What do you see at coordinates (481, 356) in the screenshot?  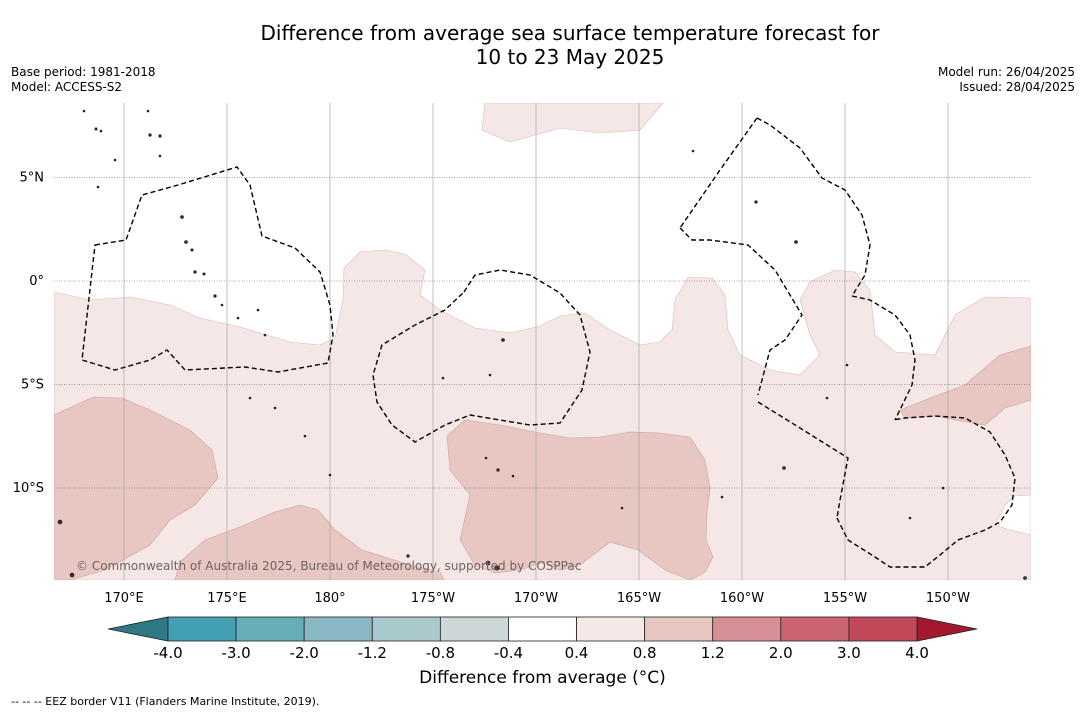 I see `eez-border-central` at bounding box center [481, 356].